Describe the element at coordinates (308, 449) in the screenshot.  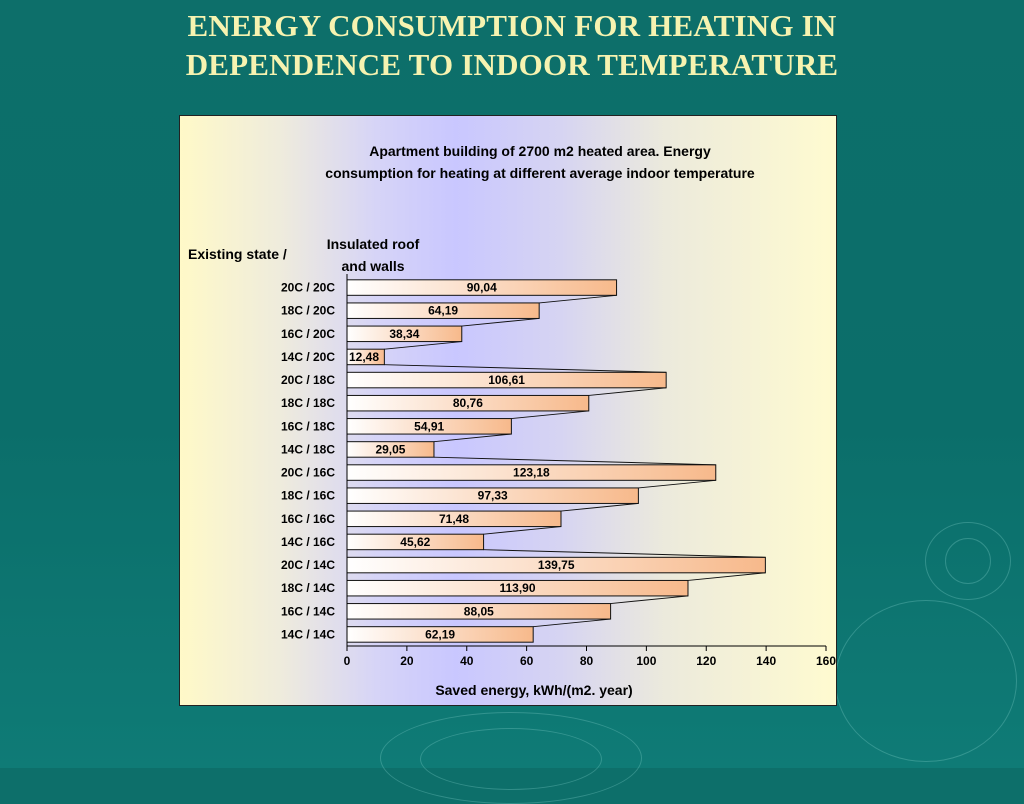
I see `category-label: 14C / 18C` at that location.